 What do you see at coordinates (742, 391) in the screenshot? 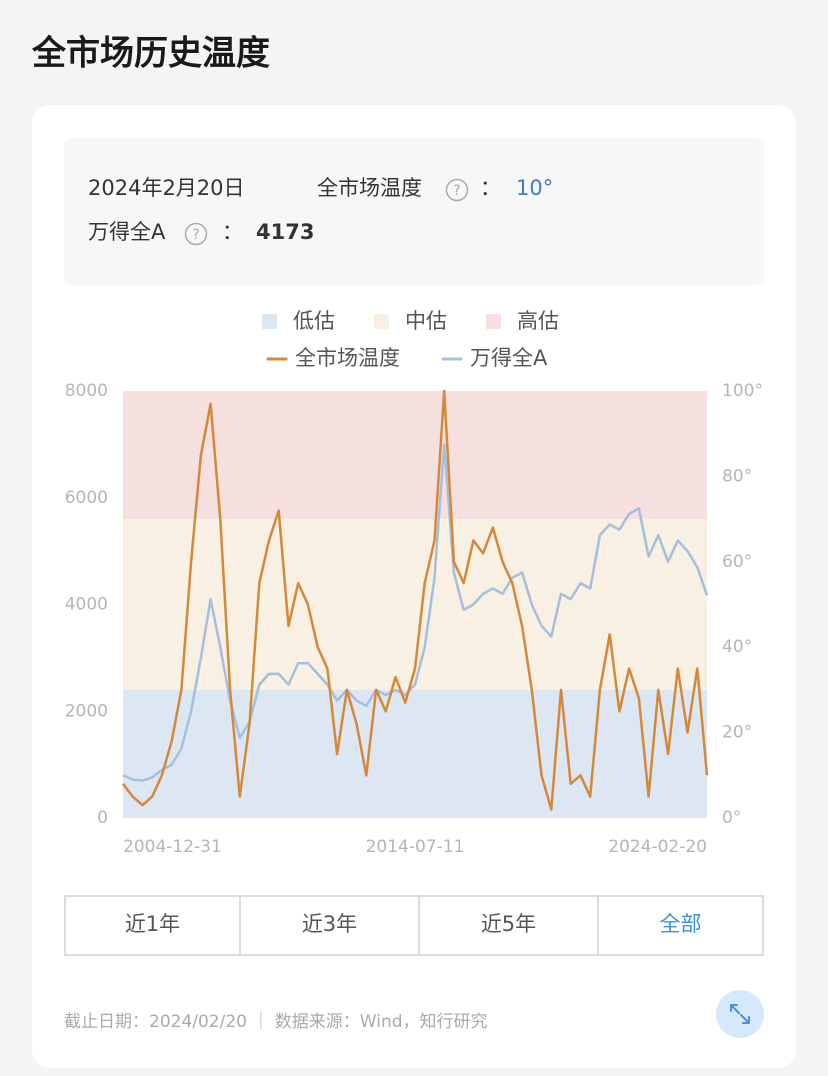
I see `y2-tick-label: 100°` at bounding box center [742, 391].